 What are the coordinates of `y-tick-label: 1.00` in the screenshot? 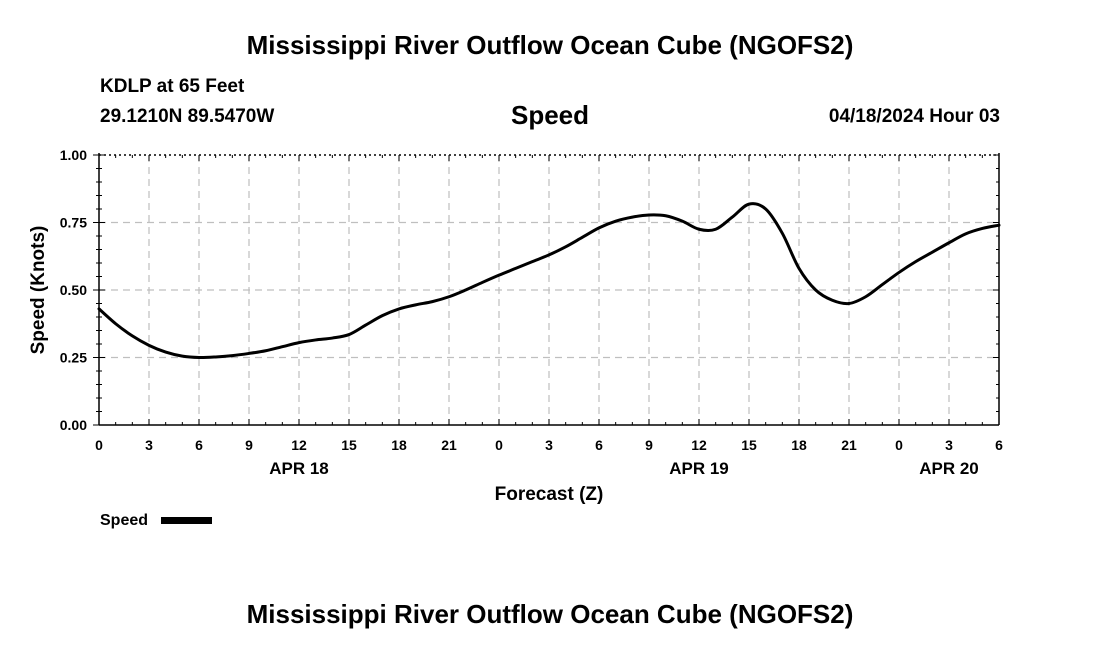 It's located at (73, 155).